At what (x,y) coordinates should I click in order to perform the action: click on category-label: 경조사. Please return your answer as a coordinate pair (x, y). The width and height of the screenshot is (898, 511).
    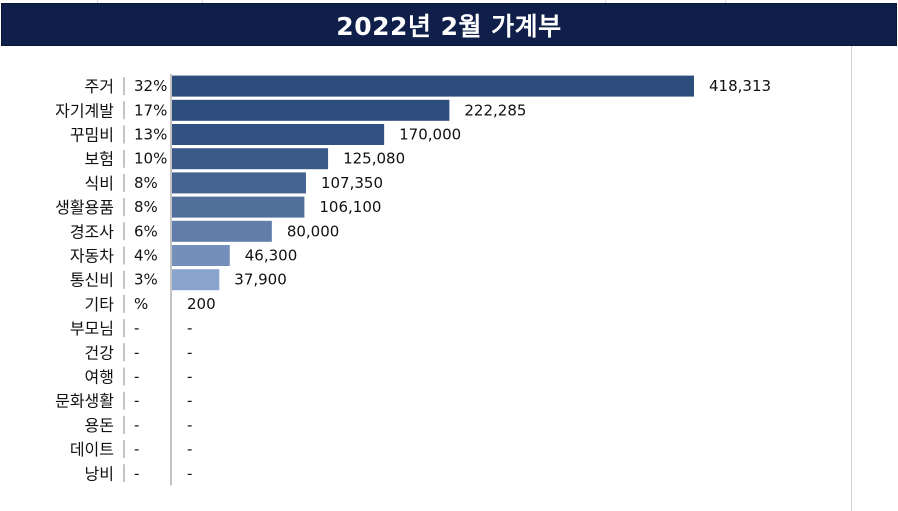
    Looking at the image, I should click on (92, 231).